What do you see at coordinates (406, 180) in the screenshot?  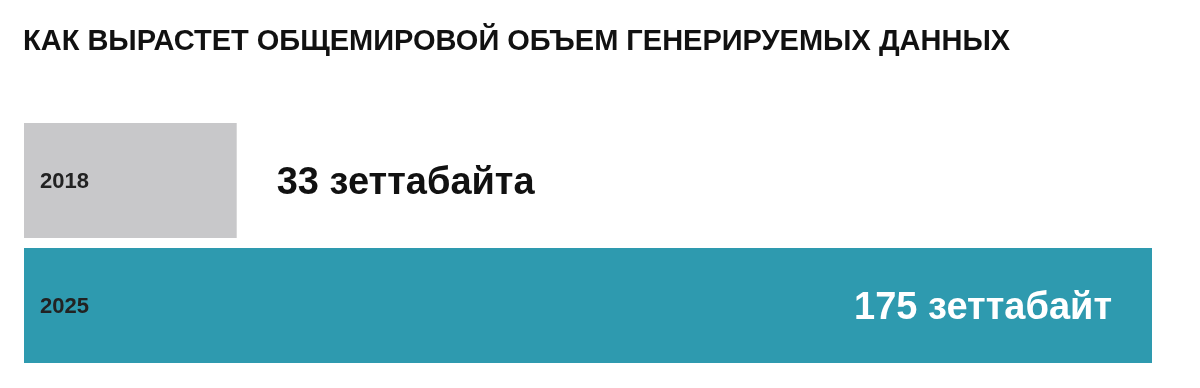 I see `data-label: 33 зеттабайта` at bounding box center [406, 180].